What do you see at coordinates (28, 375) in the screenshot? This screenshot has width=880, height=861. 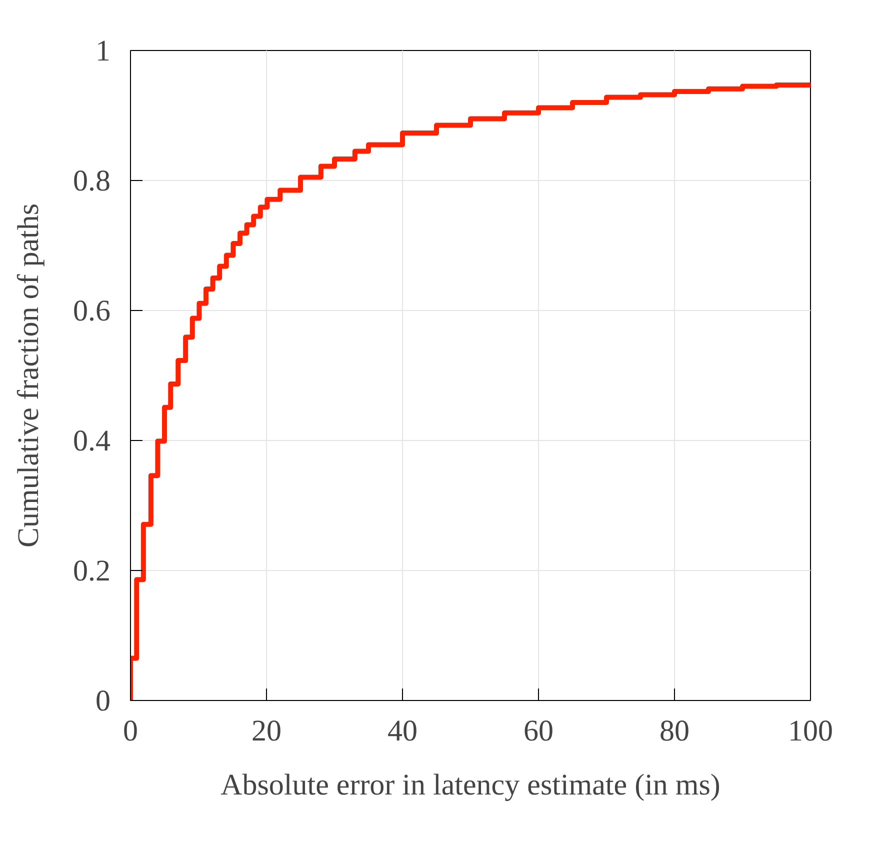 I see `y-axis-title: Cumulative fraction of paths` at bounding box center [28, 375].